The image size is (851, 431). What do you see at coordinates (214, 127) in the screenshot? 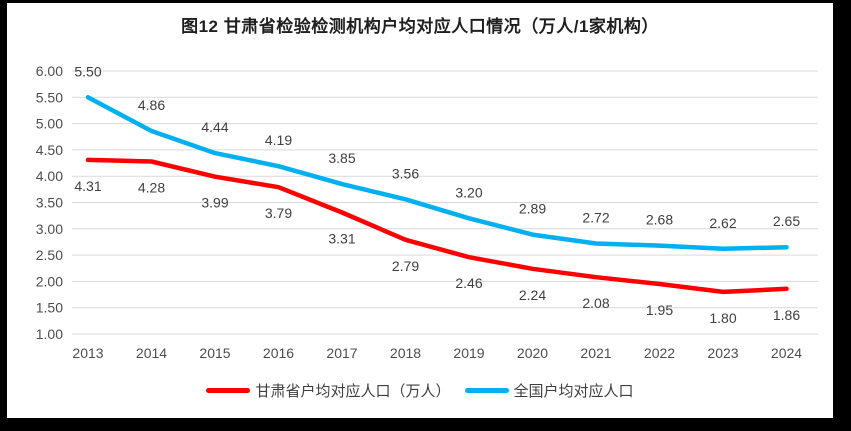
I see `data-label: 4.44` at bounding box center [214, 127].